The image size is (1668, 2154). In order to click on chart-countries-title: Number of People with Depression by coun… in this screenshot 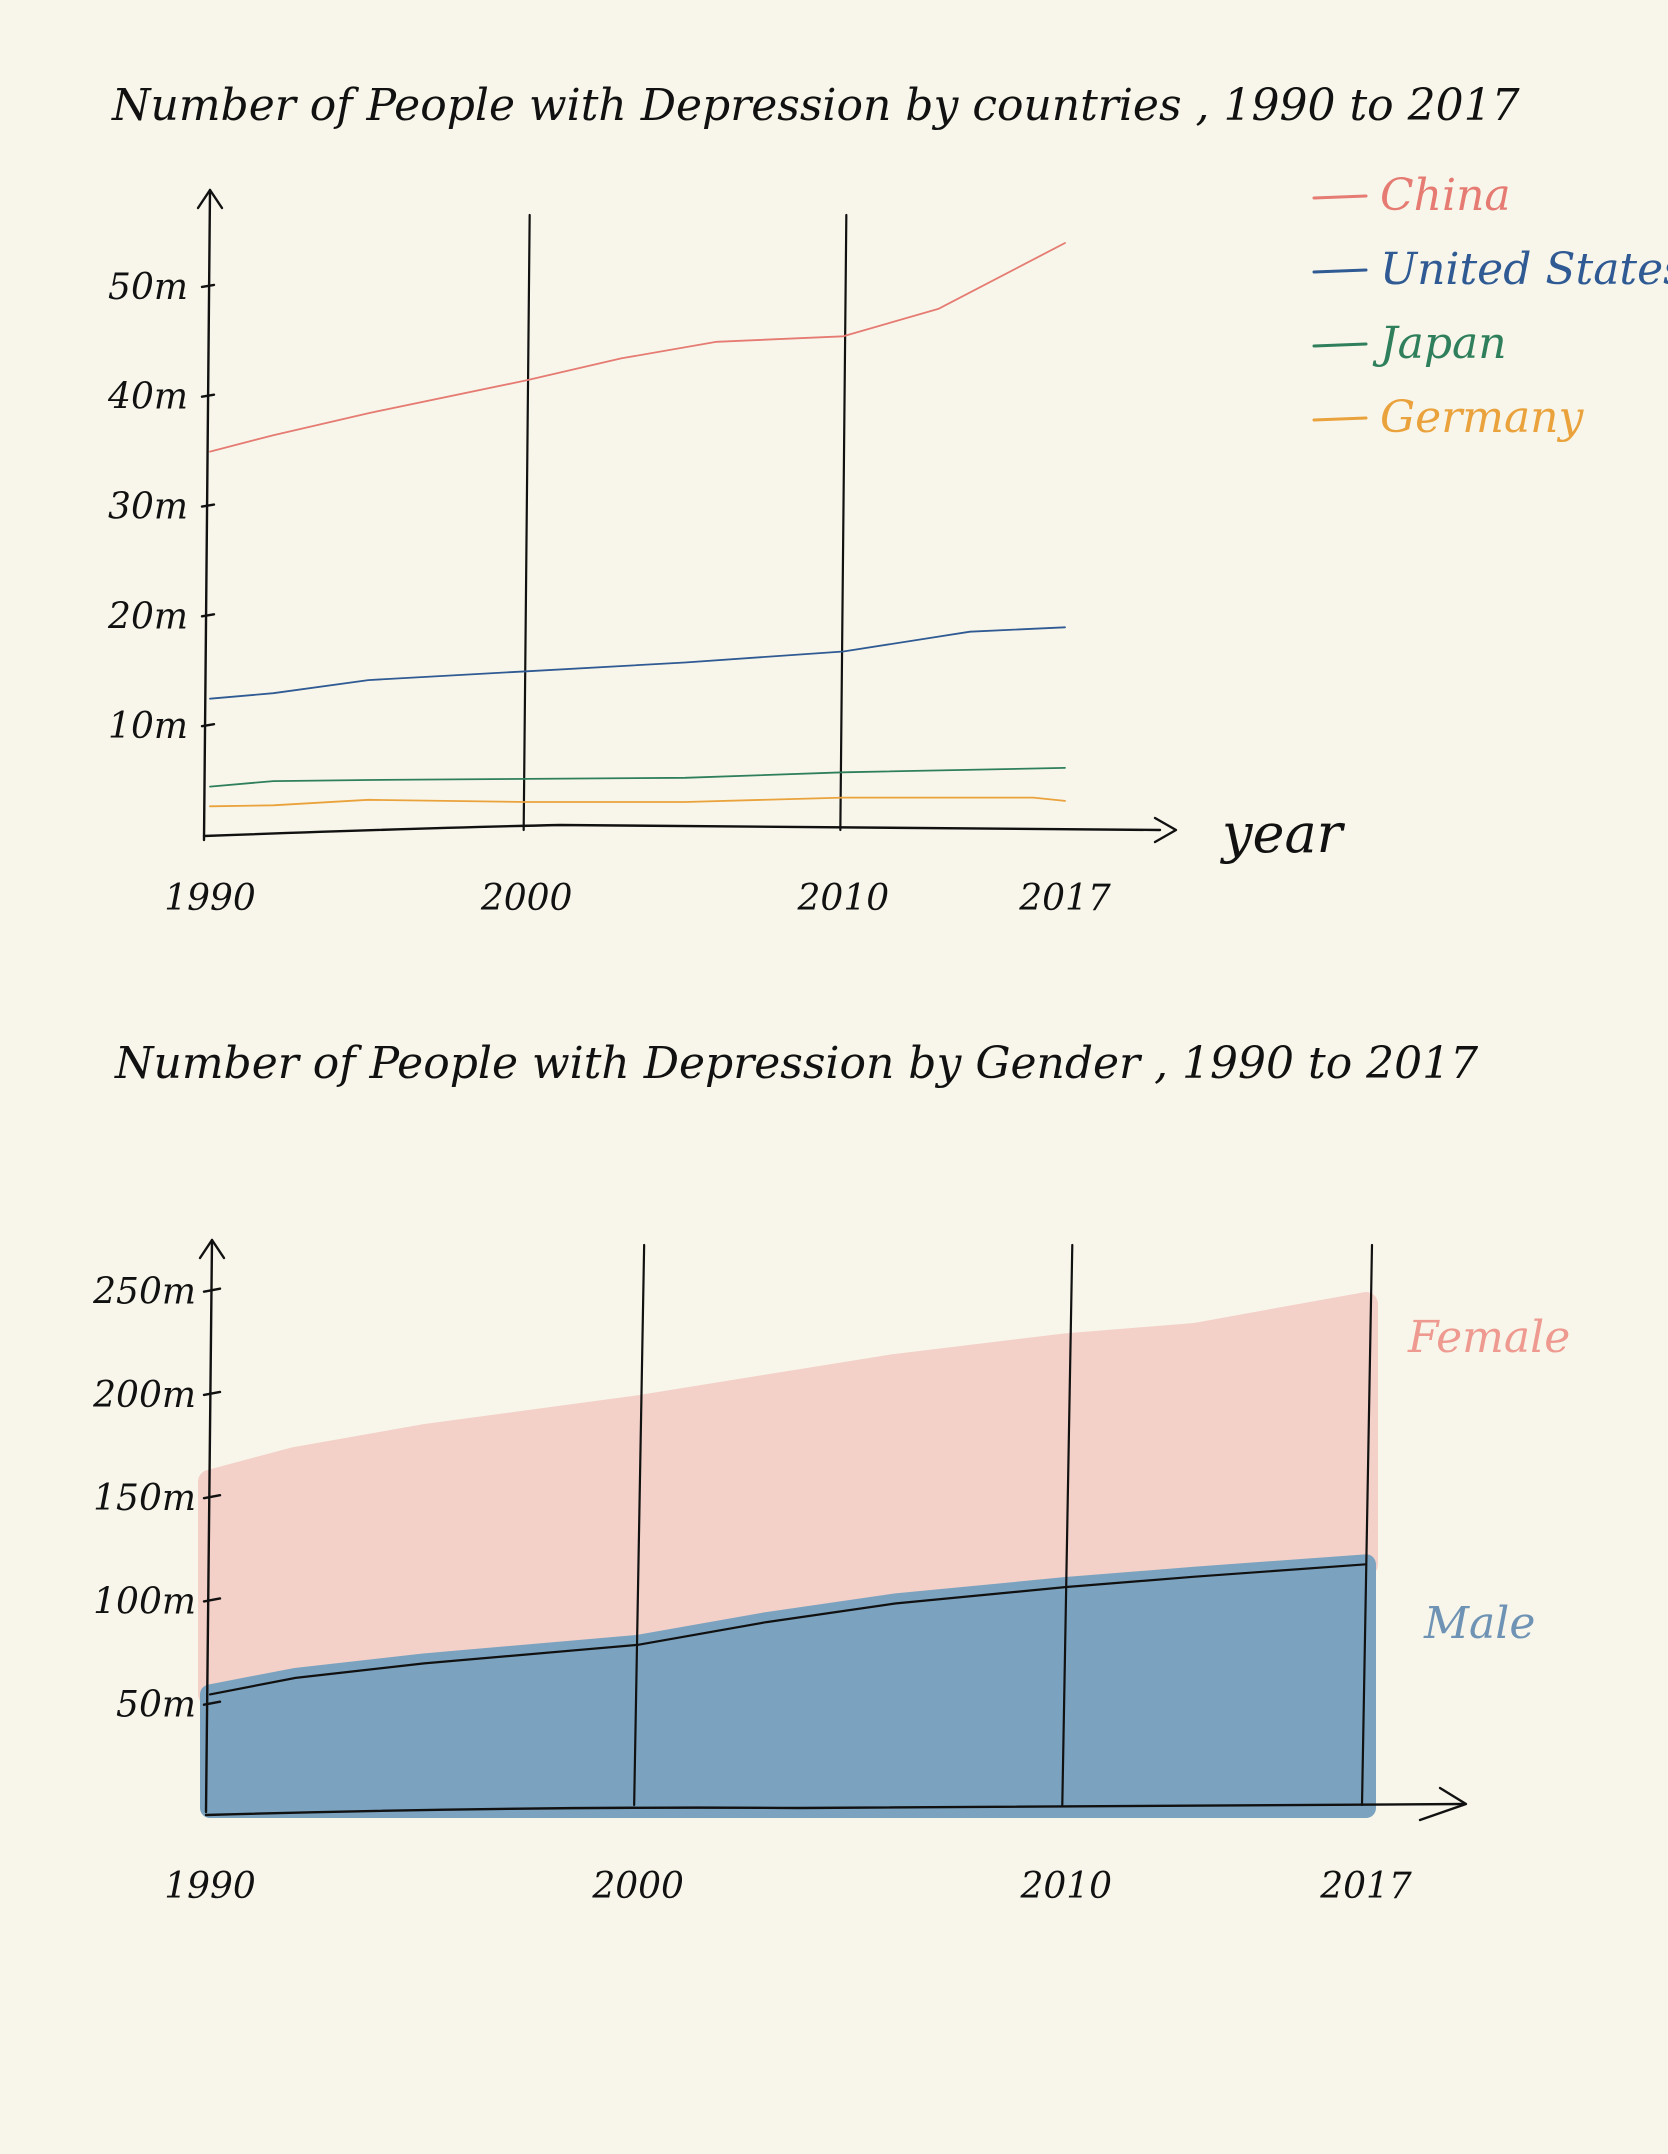, I will do `click(815, 105)`.